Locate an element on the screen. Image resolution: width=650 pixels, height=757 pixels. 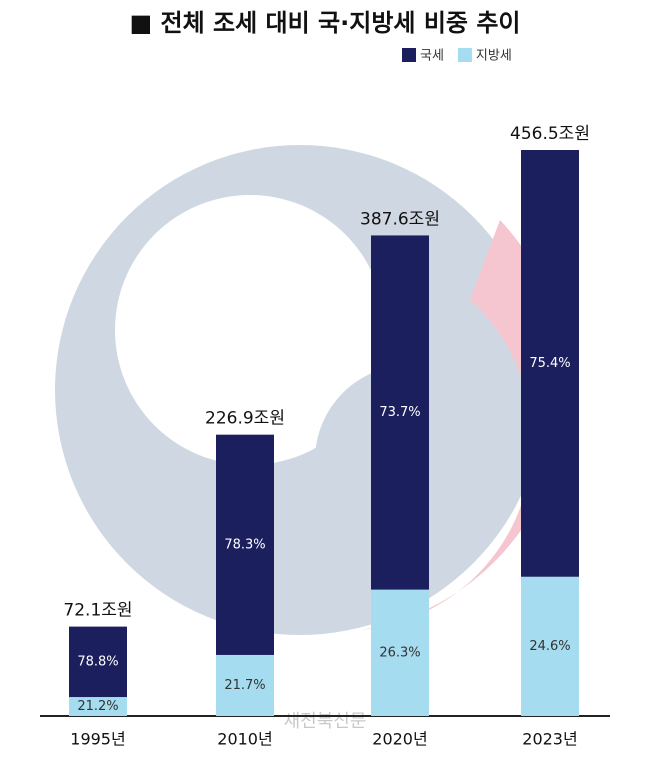
x-tick-label: 1995년 is located at coordinates (97, 739).